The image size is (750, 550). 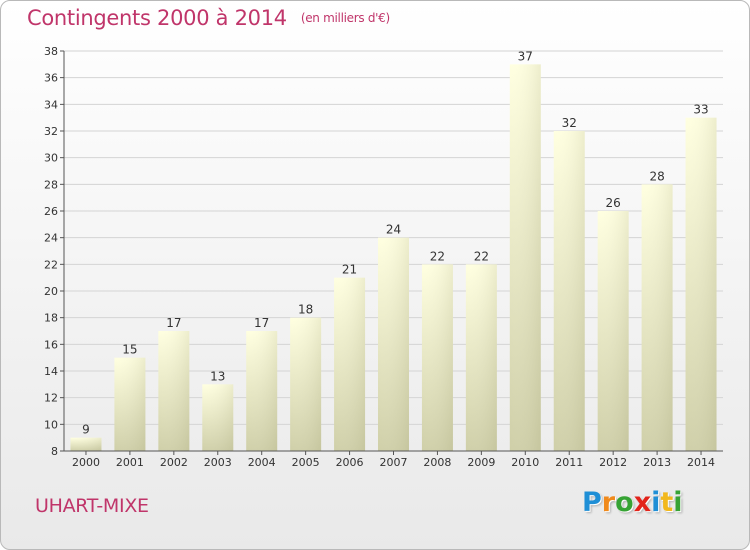 What do you see at coordinates (51, 211) in the screenshot?
I see `y-tick-label: 26` at bounding box center [51, 211].